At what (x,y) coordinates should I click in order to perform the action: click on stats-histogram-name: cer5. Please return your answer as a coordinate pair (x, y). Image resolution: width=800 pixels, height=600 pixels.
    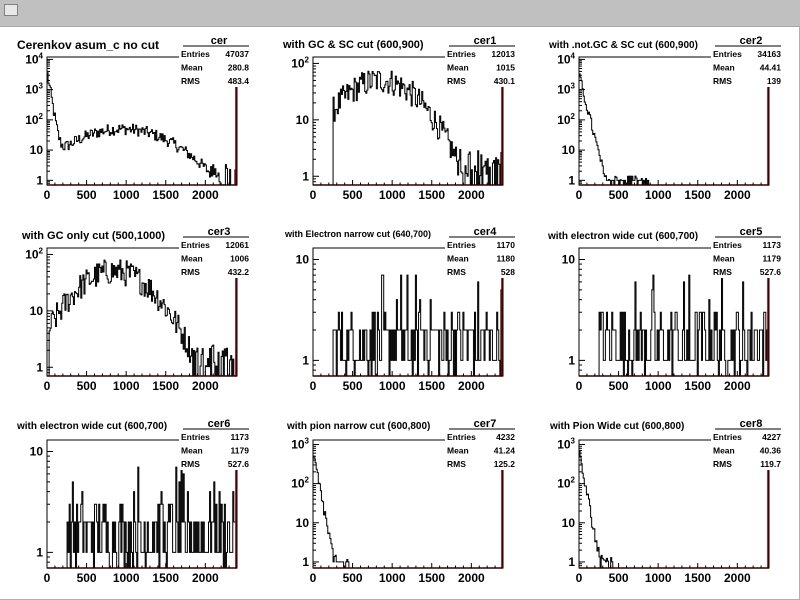
    Looking at the image, I should click on (751, 232).